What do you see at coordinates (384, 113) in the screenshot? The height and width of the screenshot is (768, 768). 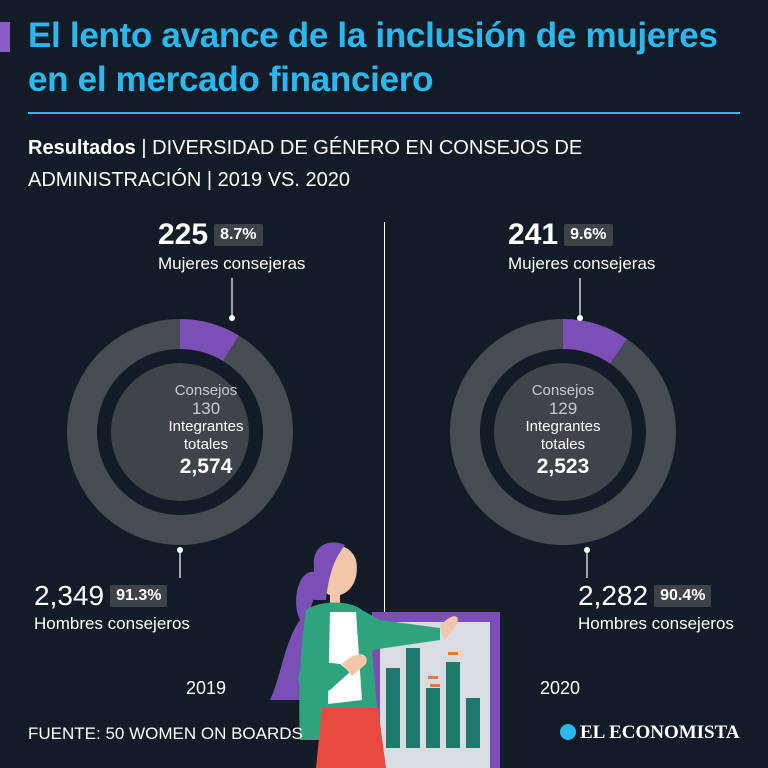 I see `title-rule` at bounding box center [384, 113].